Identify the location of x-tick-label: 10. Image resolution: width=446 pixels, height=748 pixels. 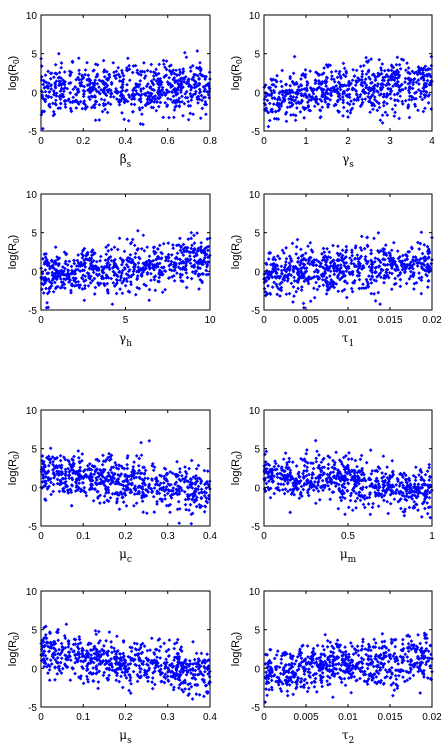
(210, 320).